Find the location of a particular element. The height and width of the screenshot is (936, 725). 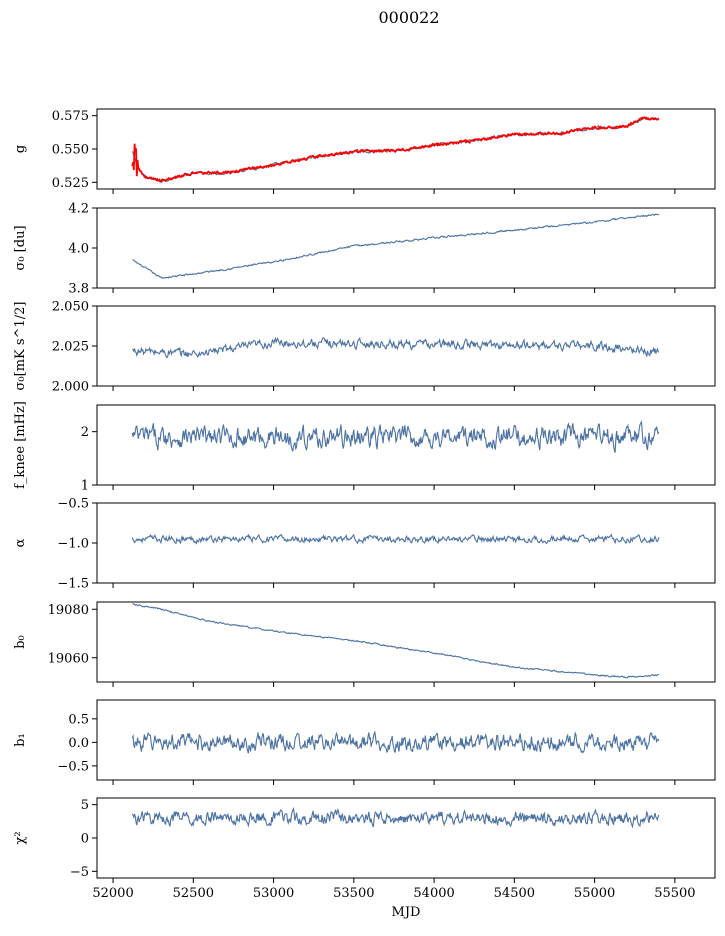

ytick-label: 2.050 is located at coordinates (70, 307).